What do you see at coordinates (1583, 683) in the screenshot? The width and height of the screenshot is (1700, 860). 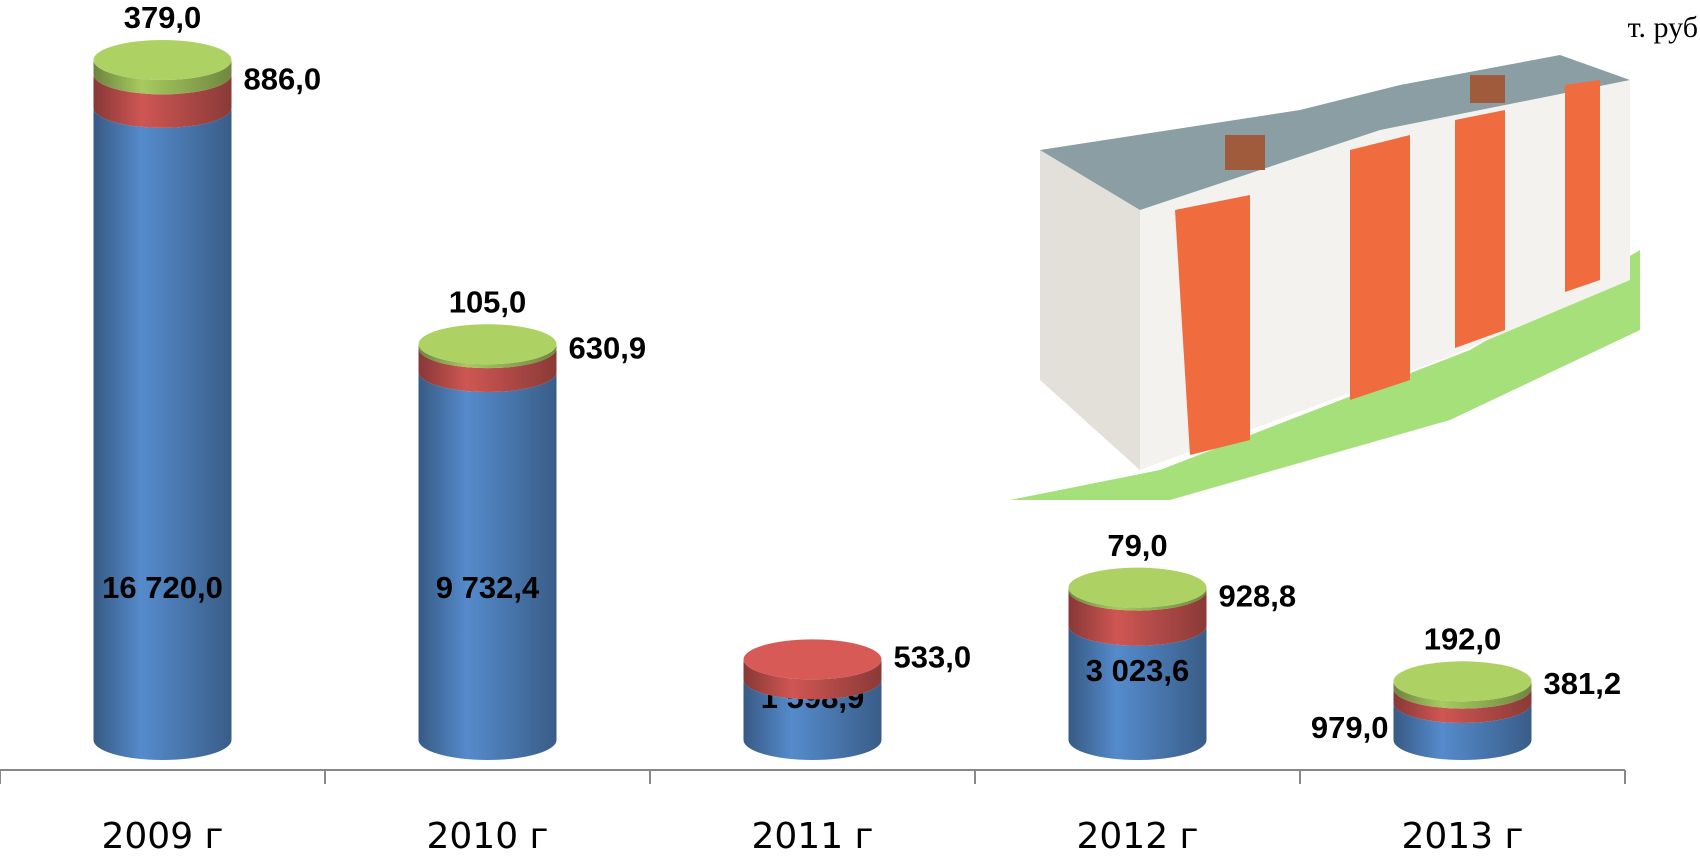 I see `value-label: 381,2` at bounding box center [1583, 683].